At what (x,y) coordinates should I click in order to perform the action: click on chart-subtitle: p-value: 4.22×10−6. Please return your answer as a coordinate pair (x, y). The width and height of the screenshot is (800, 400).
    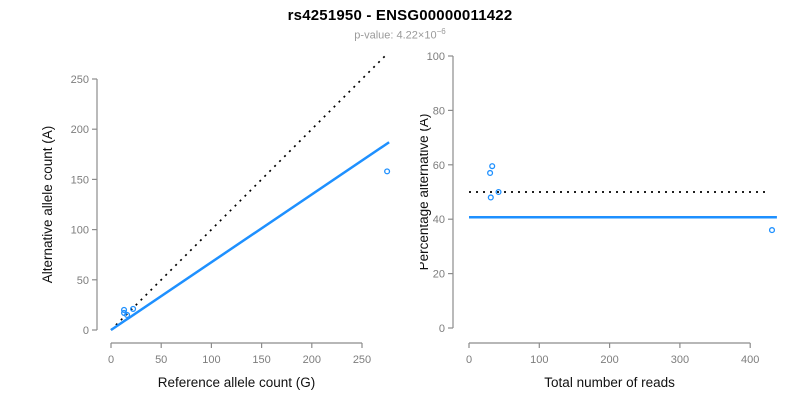
    Looking at the image, I should click on (400, 34).